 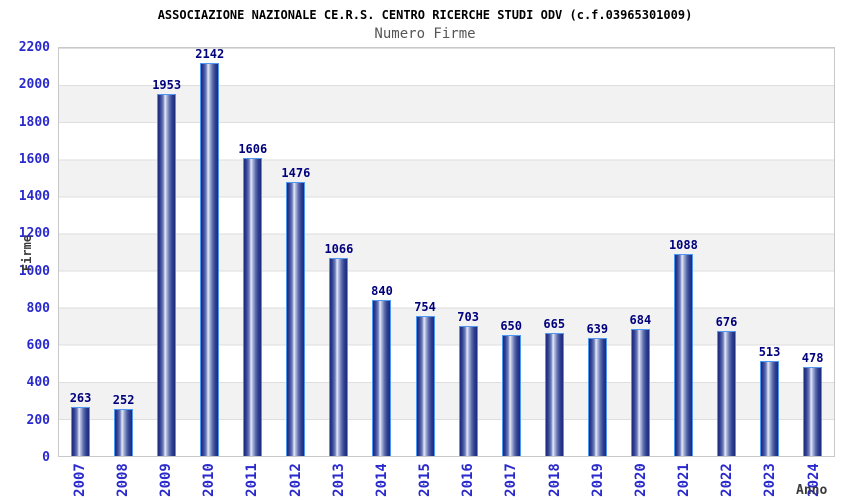 What do you see at coordinates (34, 85) in the screenshot?
I see `y-tick-label: 2000` at bounding box center [34, 85].